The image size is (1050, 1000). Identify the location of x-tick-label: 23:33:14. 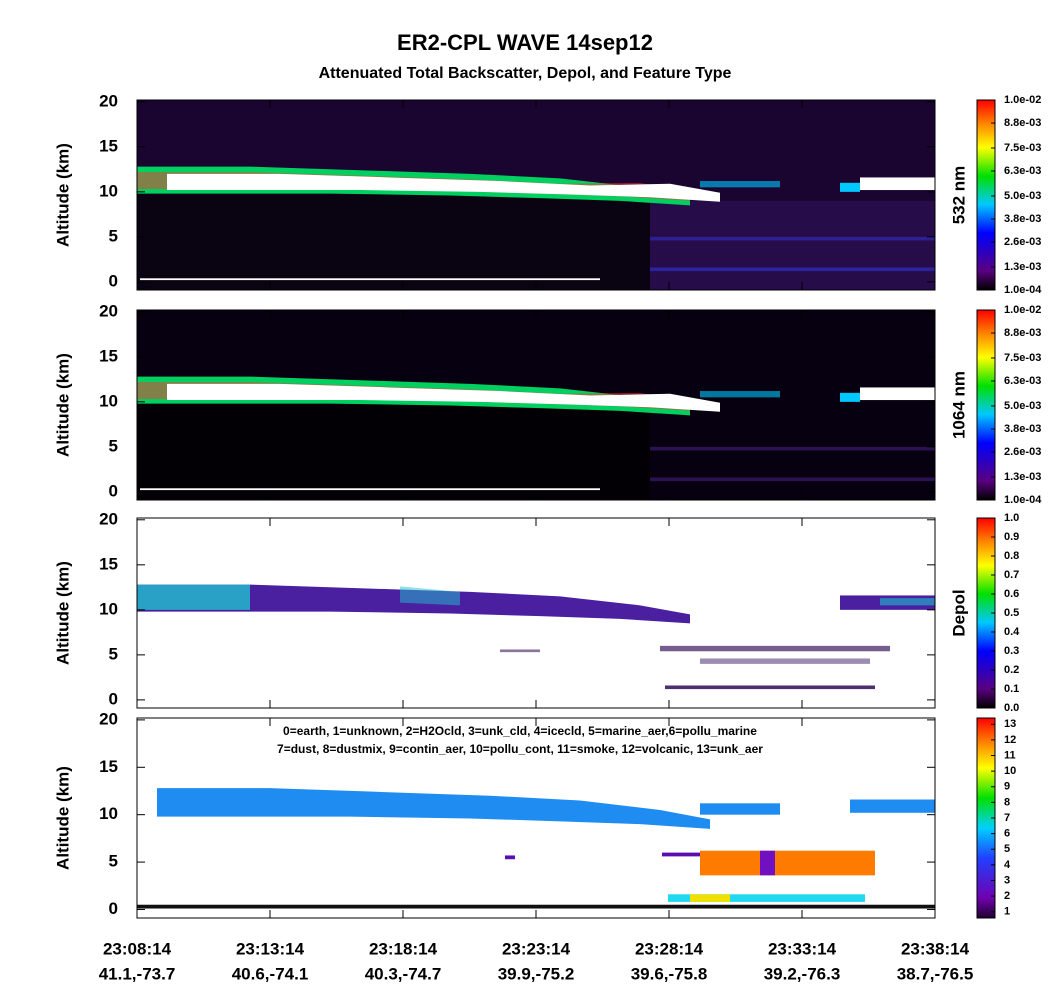
(802, 948).